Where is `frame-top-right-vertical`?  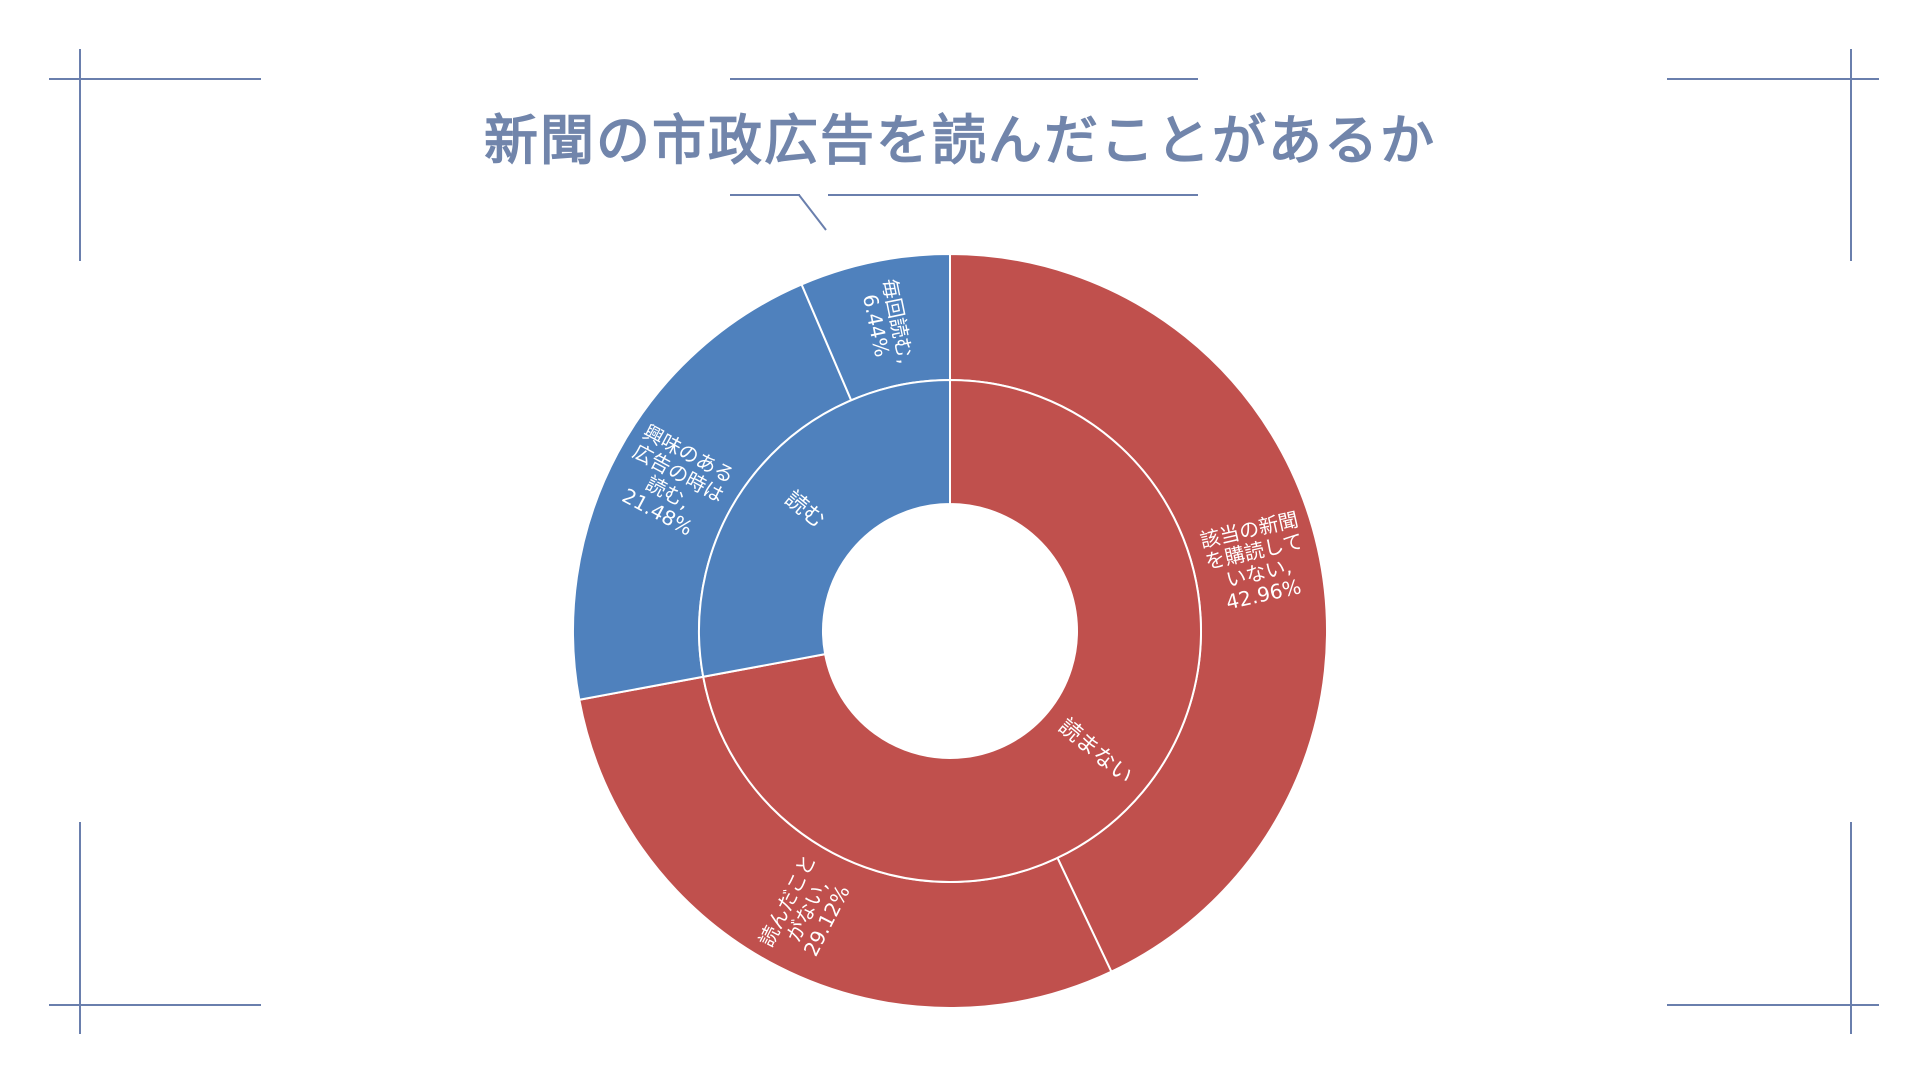 frame-top-right-vertical is located at coordinates (1851, 155).